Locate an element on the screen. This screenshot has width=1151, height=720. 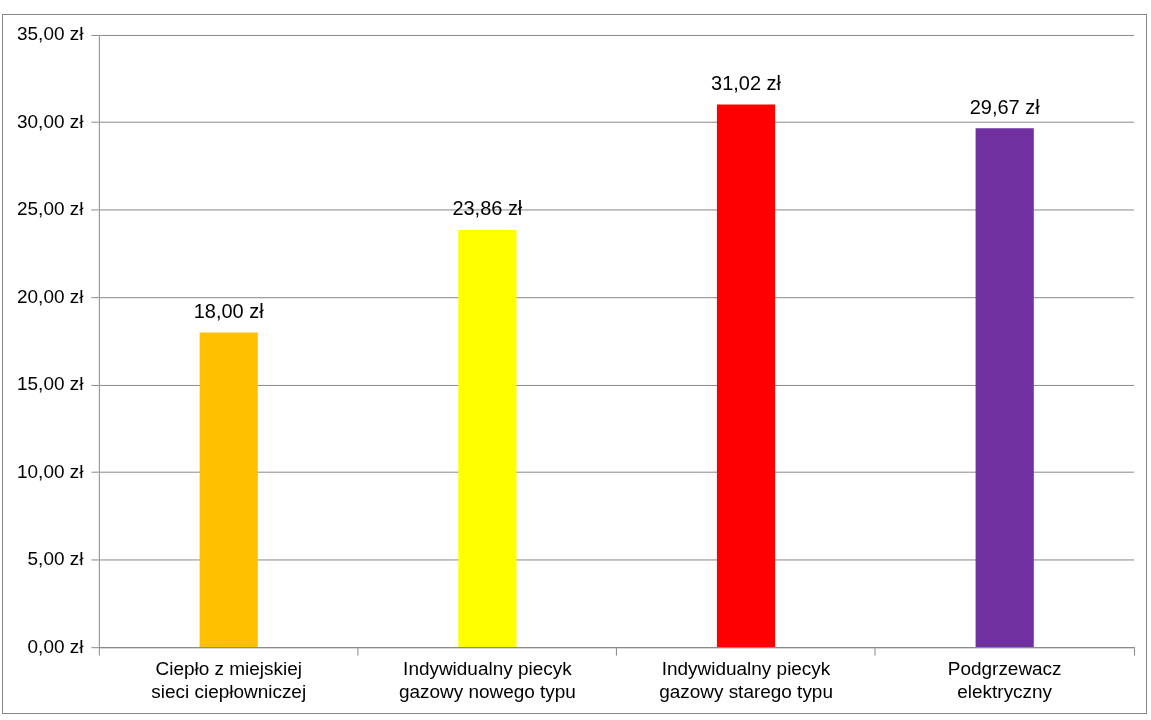
data-label: 29,67 zł is located at coordinates (1005, 106).